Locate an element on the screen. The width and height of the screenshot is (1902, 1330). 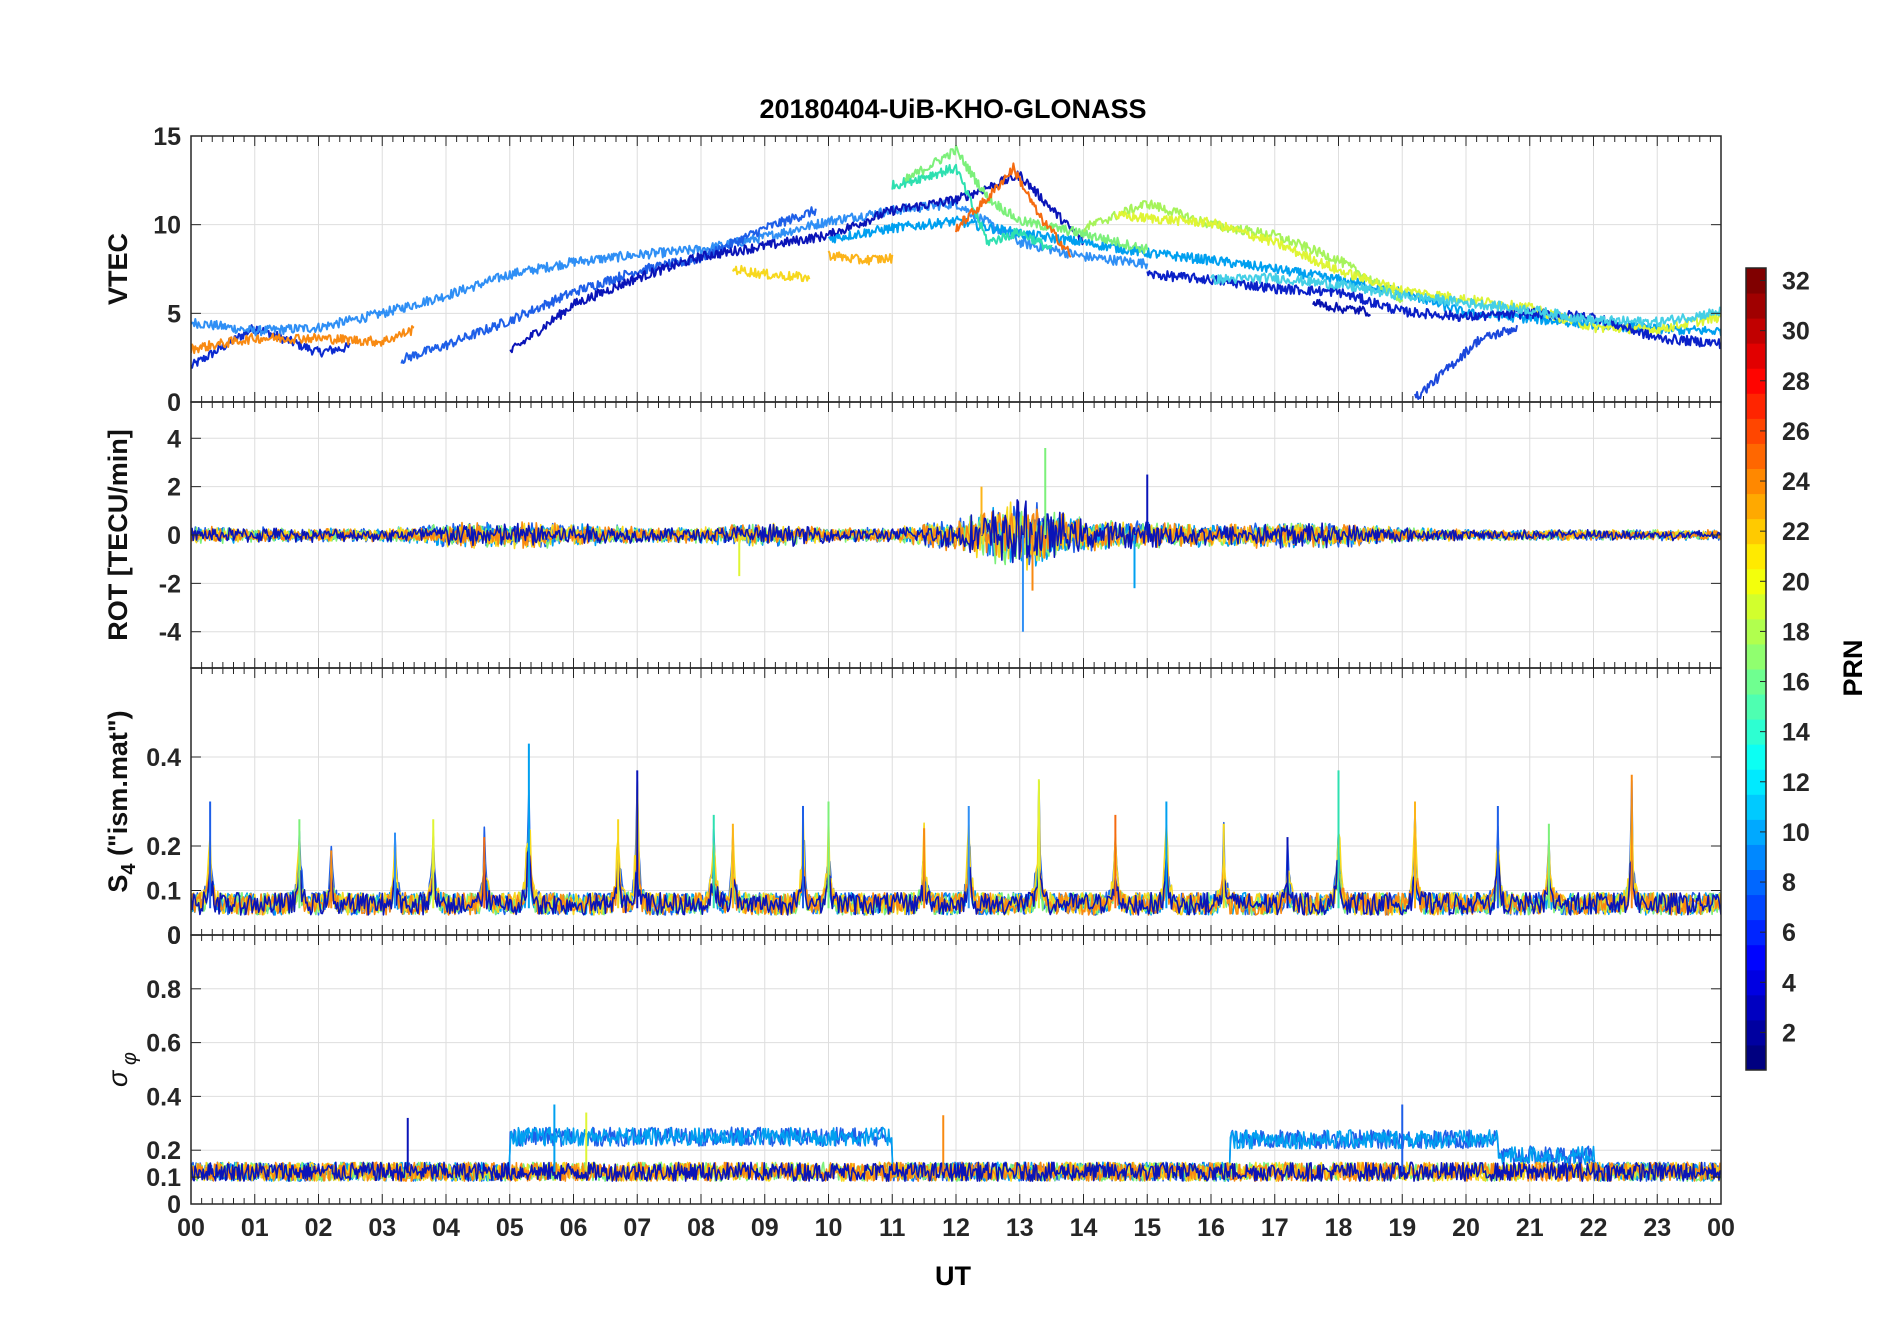
x-tick-label: 08 is located at coordinates (701, 1228).